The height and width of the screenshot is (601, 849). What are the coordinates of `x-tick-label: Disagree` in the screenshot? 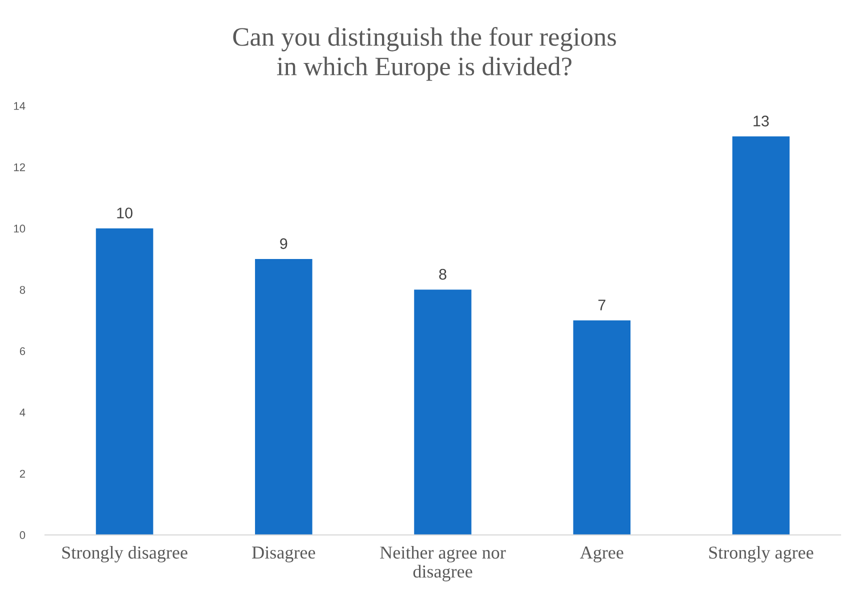 It's located at (284, 554).